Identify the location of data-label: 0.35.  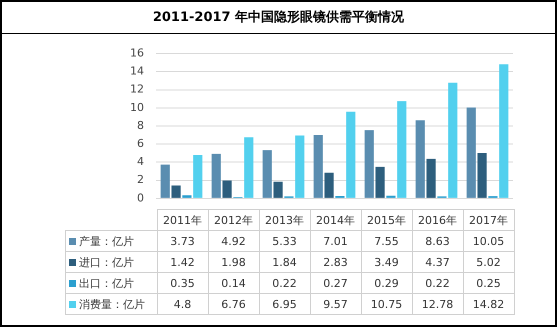
(182, 283).